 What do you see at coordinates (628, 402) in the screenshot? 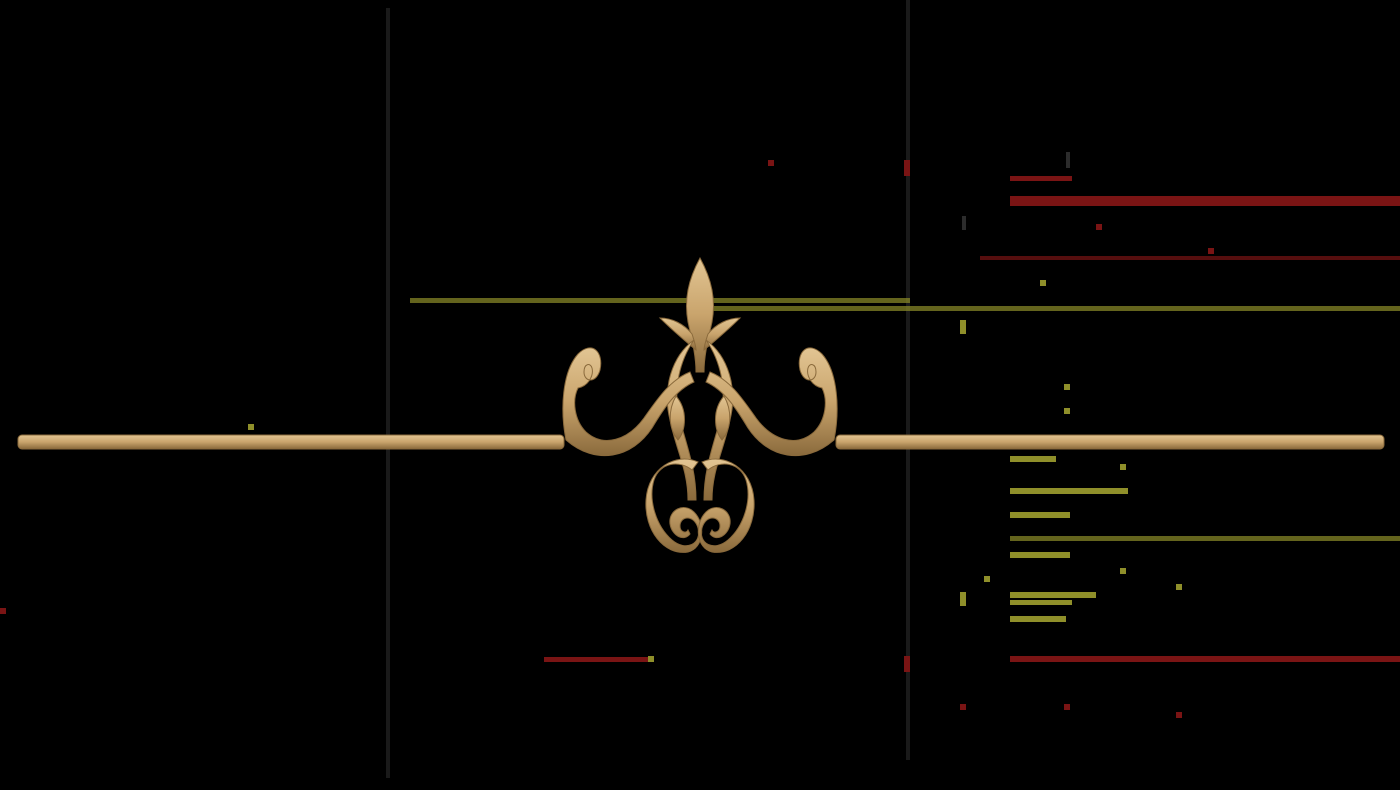
I see `scroll-left` at bounding box center [628, 402].